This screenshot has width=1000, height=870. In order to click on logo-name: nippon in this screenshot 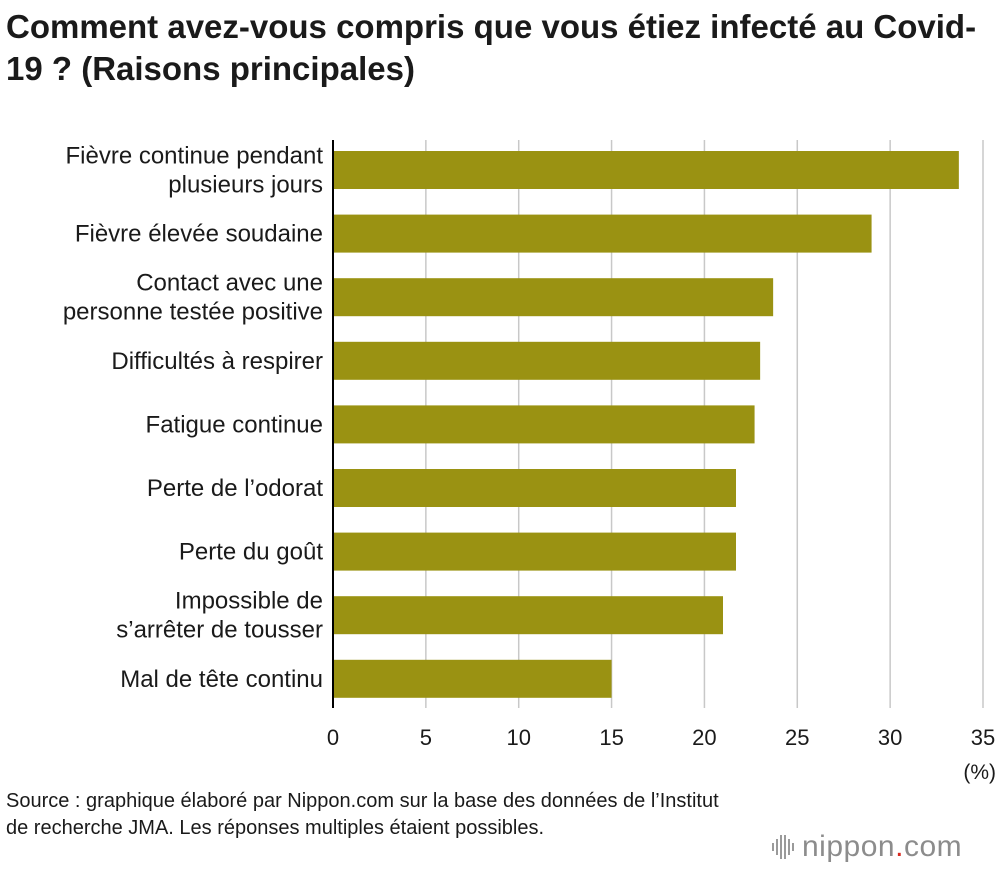, I will do `click(849, 846)`.